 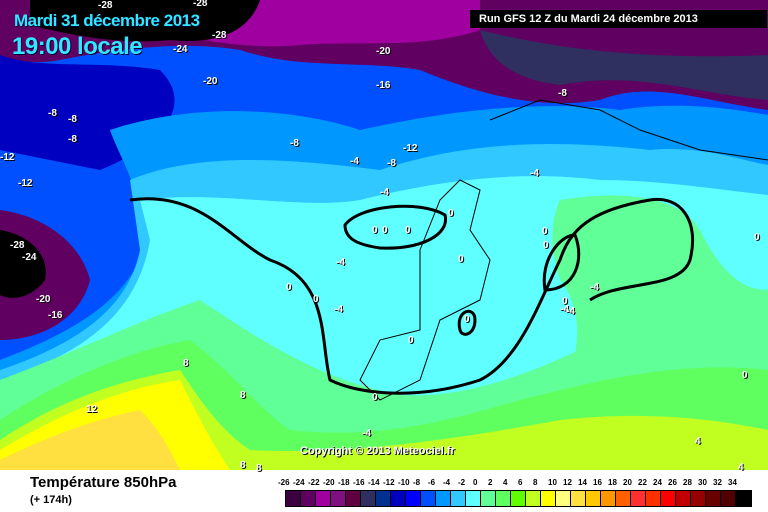 What do you see at coordinates (627, 482) in the screenshot?
I see `legend-tick-label: 20` at bounding box center [627, 482].